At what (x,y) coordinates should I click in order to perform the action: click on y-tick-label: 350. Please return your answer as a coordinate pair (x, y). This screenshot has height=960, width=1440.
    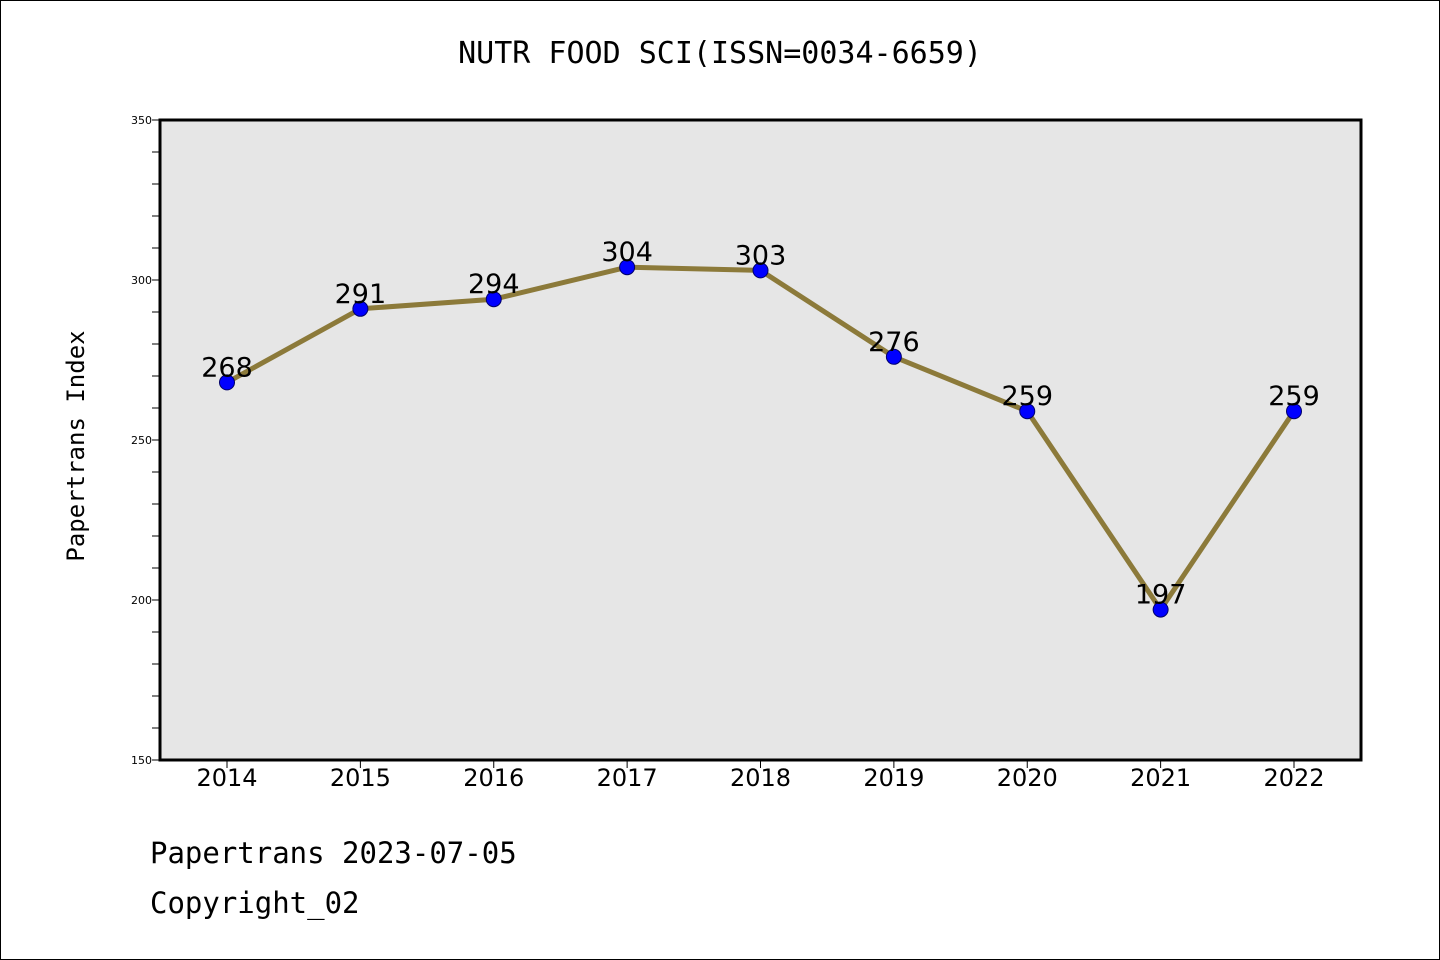
    Looking at the image, I should click on (141, 120).